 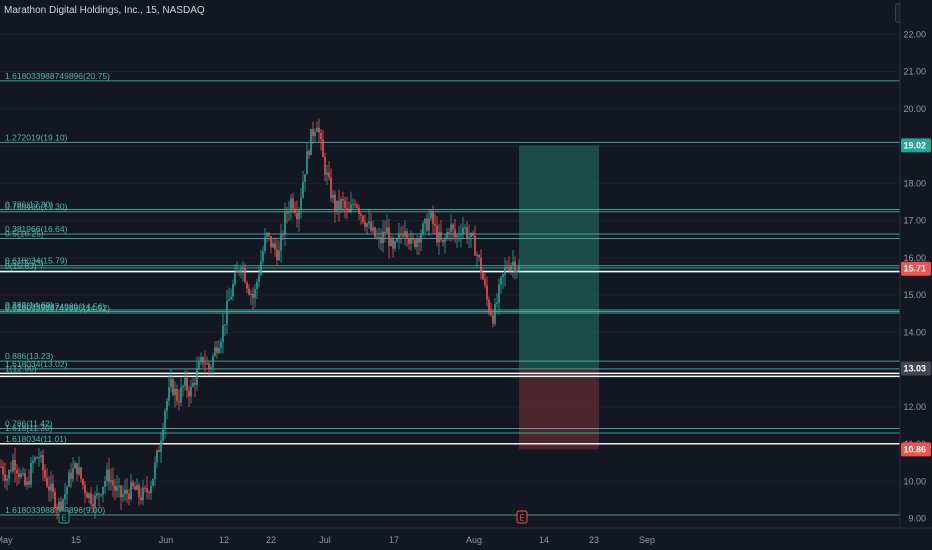 I want to click on fib-label: 0.382(14.60), so click(x=29, y=305).